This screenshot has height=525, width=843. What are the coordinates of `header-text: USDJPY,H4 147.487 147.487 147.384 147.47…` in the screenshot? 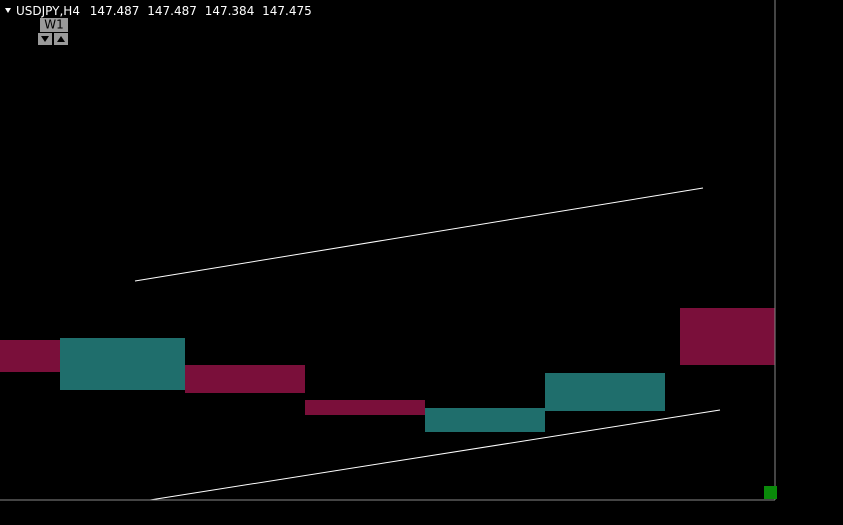 It's located at (164, 11).